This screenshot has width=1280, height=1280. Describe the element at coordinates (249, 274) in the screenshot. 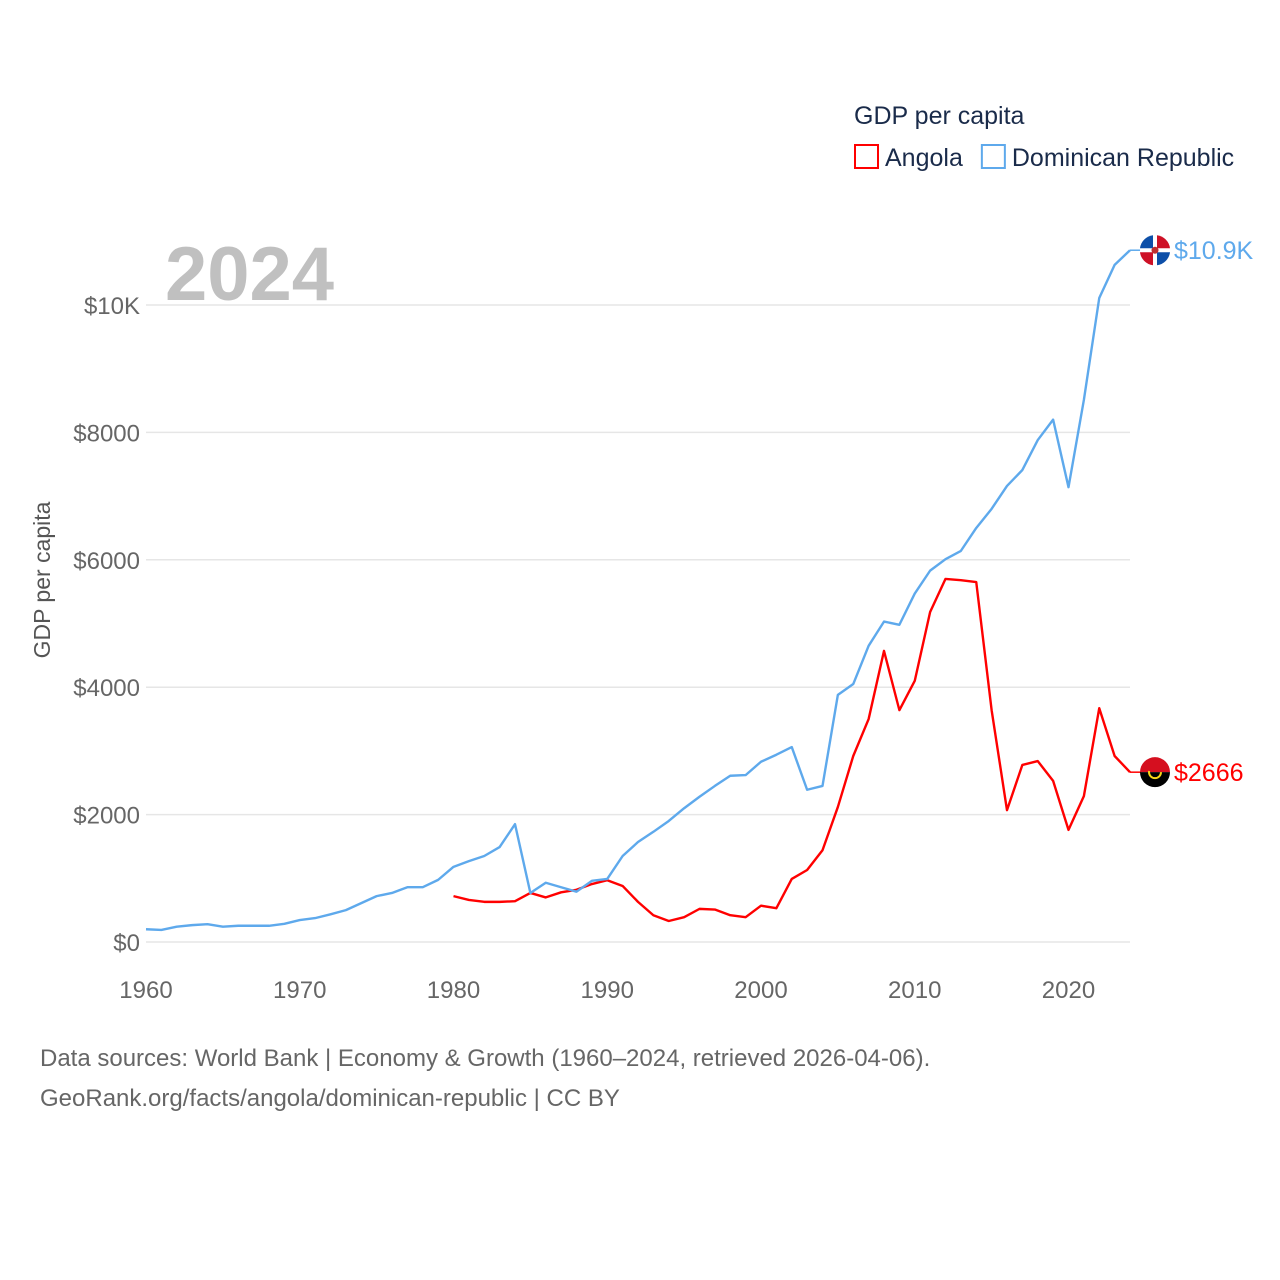

I see `year-label: 2024` at that location.